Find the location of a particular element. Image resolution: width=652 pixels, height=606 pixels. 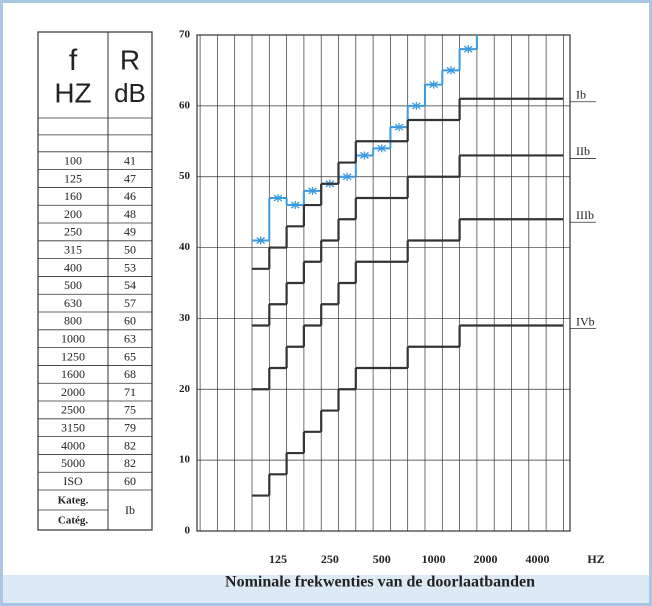

table-freq: 160 is located at coordinates (73, 196).